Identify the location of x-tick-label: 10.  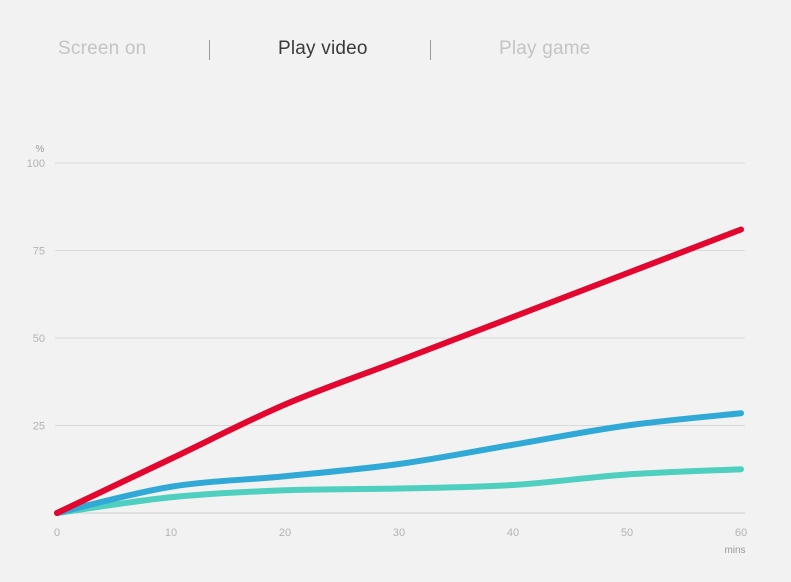
(171, 533).